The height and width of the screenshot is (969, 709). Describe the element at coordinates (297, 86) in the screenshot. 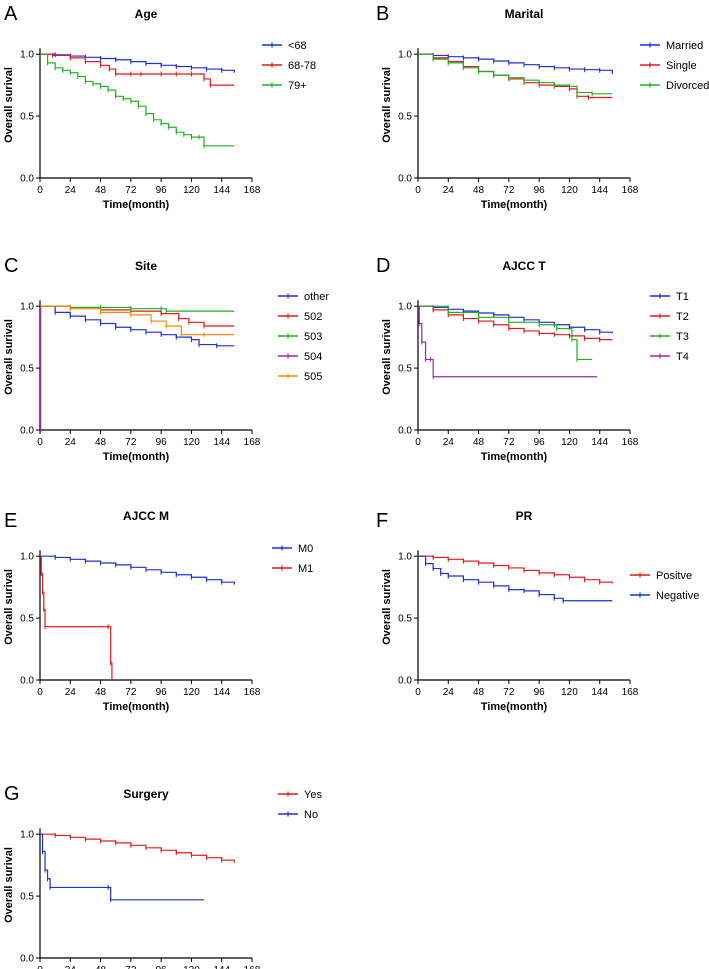

I see `legend-label-79: 79+` at that location.